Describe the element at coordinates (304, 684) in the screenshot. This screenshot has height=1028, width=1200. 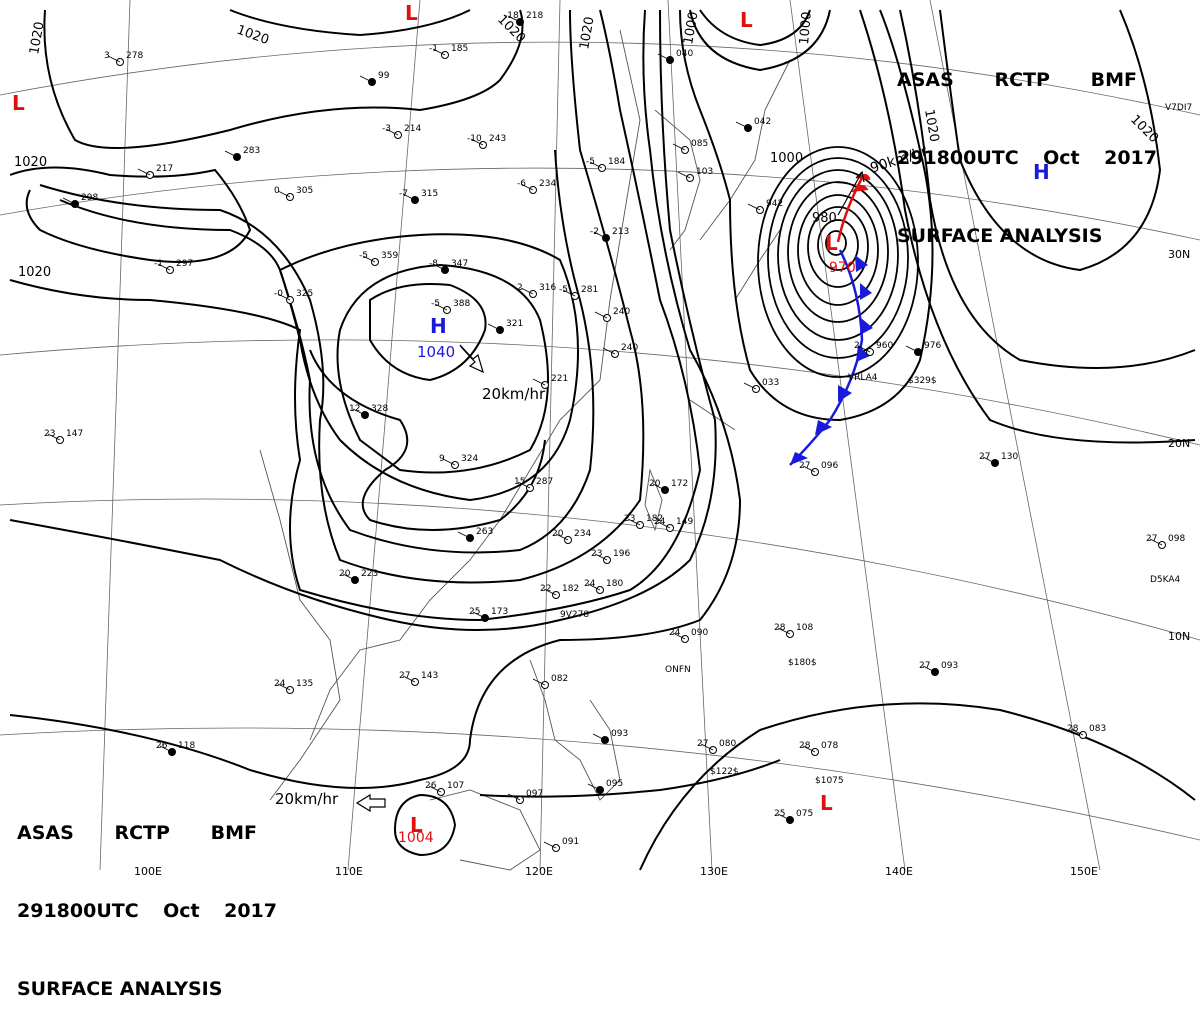
I see `station-pressure: 135` at that location.